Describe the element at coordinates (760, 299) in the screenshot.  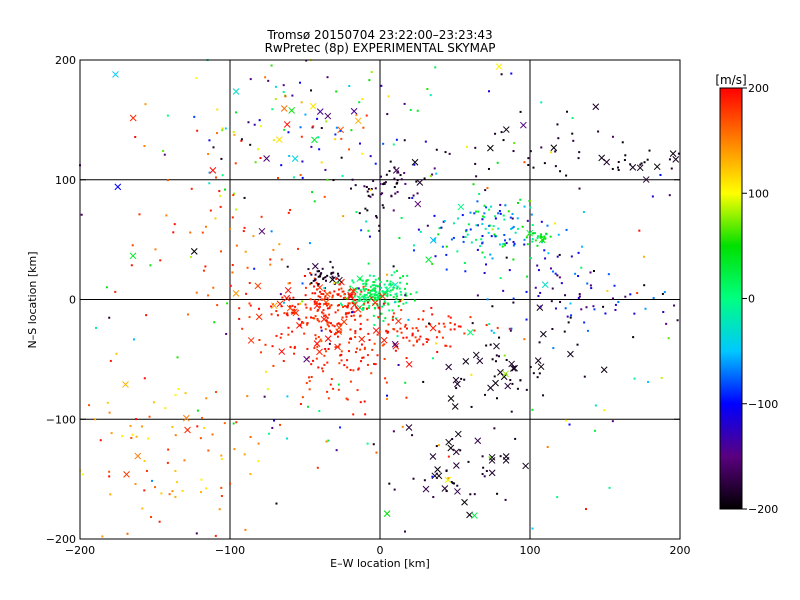
I see `colorbar-ticks: 200 100 0 −100 −200` at that location.